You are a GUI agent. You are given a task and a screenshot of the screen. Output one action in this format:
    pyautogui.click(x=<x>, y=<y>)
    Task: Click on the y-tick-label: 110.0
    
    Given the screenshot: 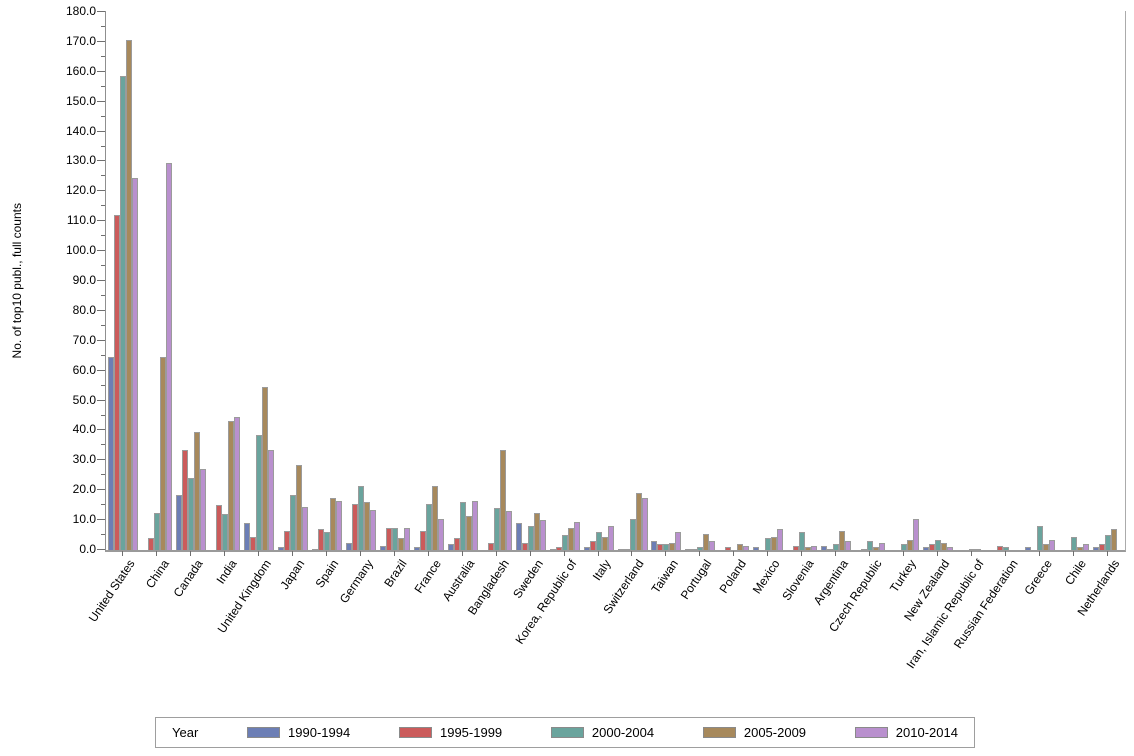 What is the action you would take?
    pyautogui.click(x=81, y=220)
    